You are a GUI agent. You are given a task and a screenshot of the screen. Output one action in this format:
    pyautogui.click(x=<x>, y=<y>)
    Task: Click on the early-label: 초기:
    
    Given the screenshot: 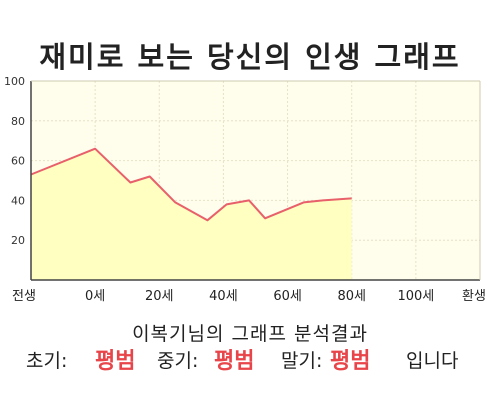 What is the action you would take?
    pyautogui.click(x=47, y=361)
    